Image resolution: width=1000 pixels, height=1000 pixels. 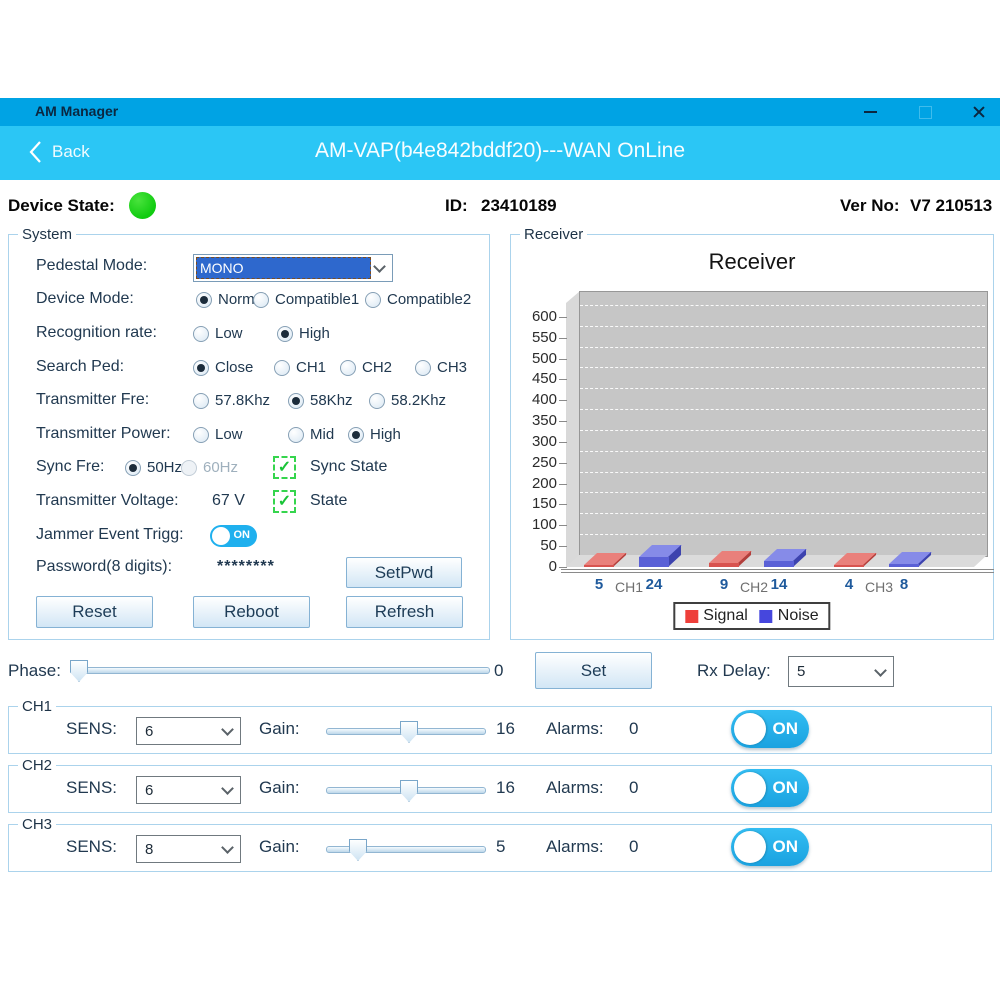 What do you see at coordinates (849, 584) in the screenshot?
I see `chart-x-value-label: 4` at bounding box center [849, 584].